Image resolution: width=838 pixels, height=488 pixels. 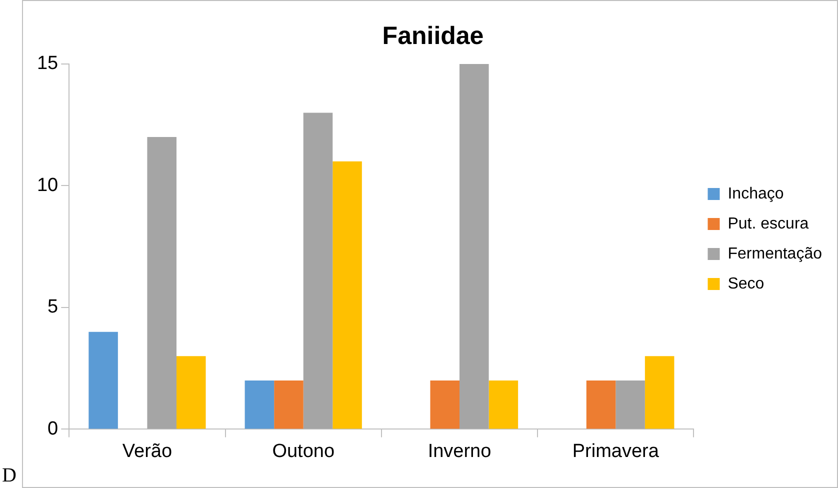 What do you see at coordinates (47, 185) in the screenshot?
I see `y-tick-label: 10` at bounding box center [47, 185].